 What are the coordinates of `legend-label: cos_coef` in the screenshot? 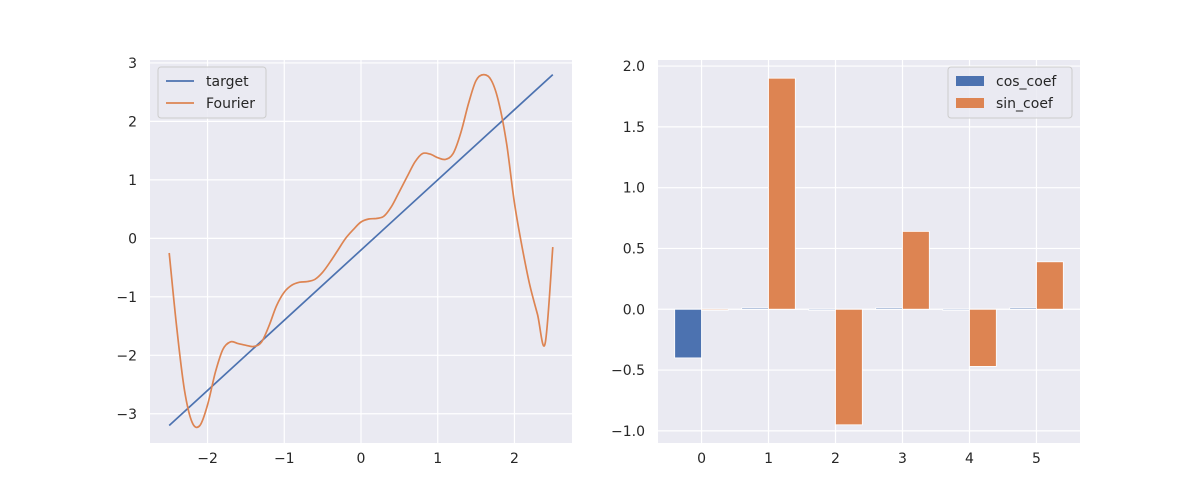 It's located at (1026, 82).